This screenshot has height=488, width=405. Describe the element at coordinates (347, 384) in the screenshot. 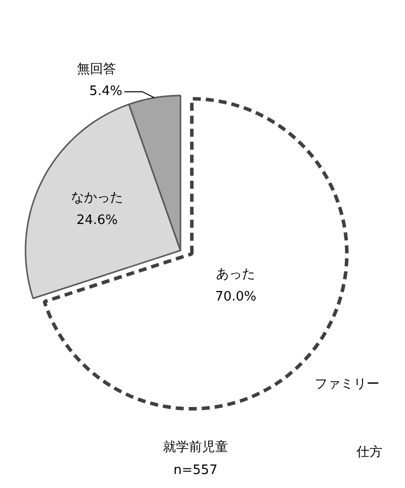

I see `text: ファミリー` at that location.